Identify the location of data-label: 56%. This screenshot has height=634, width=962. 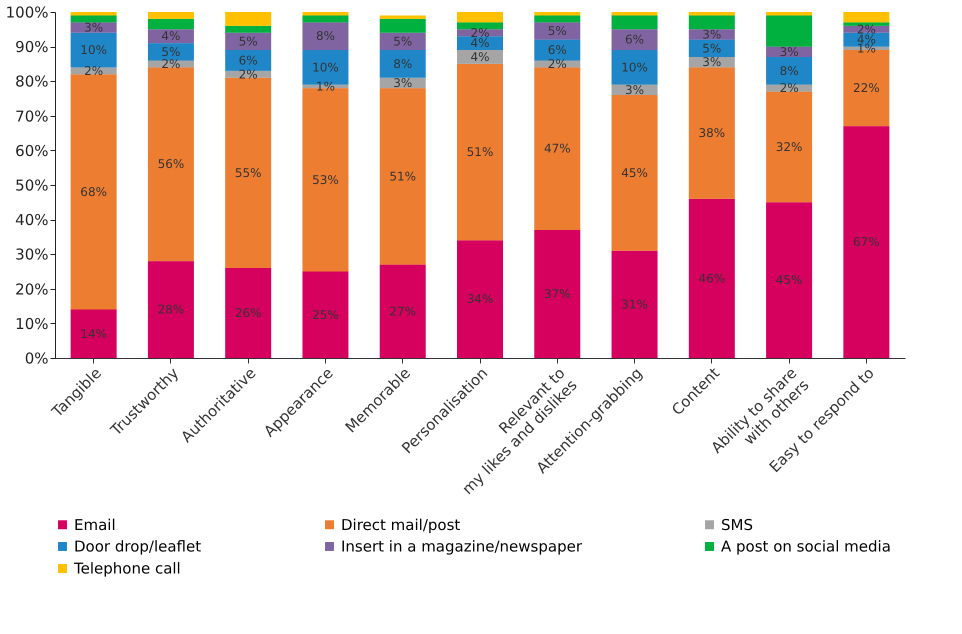
(171, 164).